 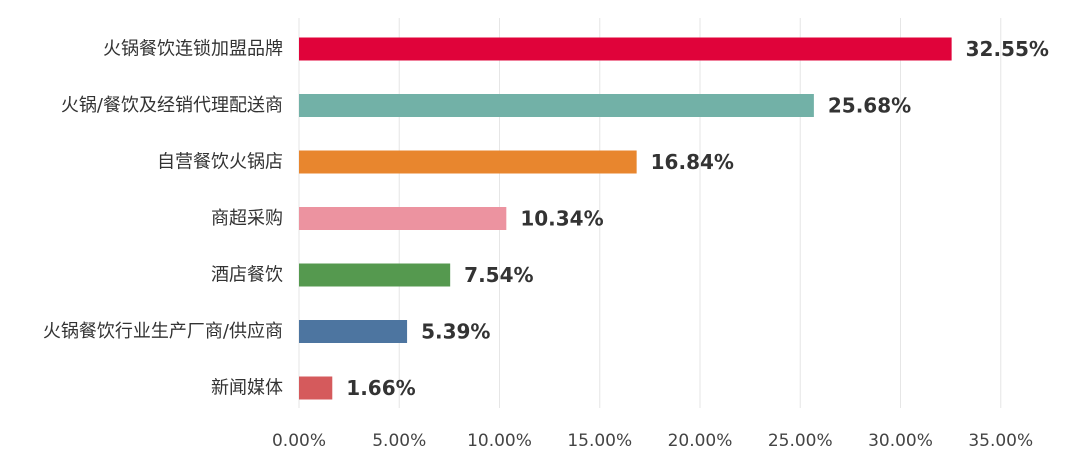 I want to click on category-label: 火锅餐饮行业生产厂商/供应商, so click(x=163, y=331).